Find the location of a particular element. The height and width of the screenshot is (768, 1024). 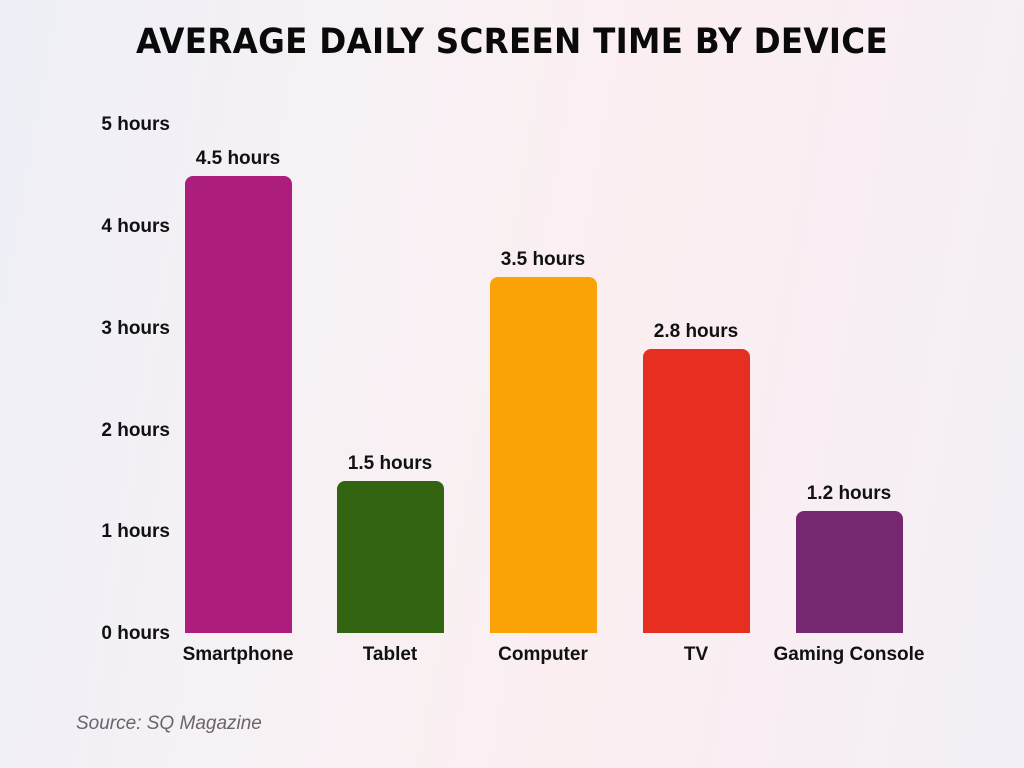

chart-title: AVERAGE DAILY SCREEN TIME BY DEVICE is located at coordinates (512, 42).